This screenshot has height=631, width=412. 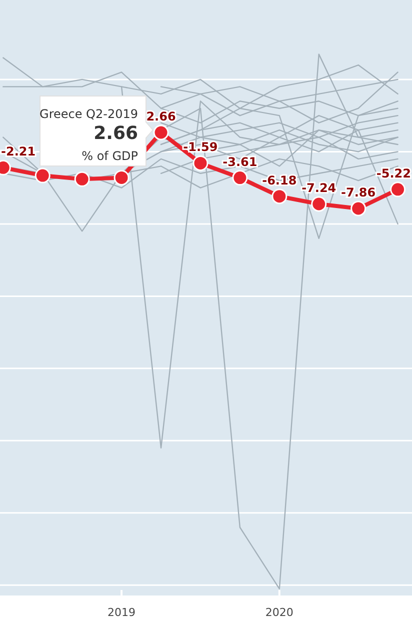 What do you see at coordinates (89, 114) in the screenshot?
I see `annotation: Greece Q2-2019` at bounding box center [89, 114].